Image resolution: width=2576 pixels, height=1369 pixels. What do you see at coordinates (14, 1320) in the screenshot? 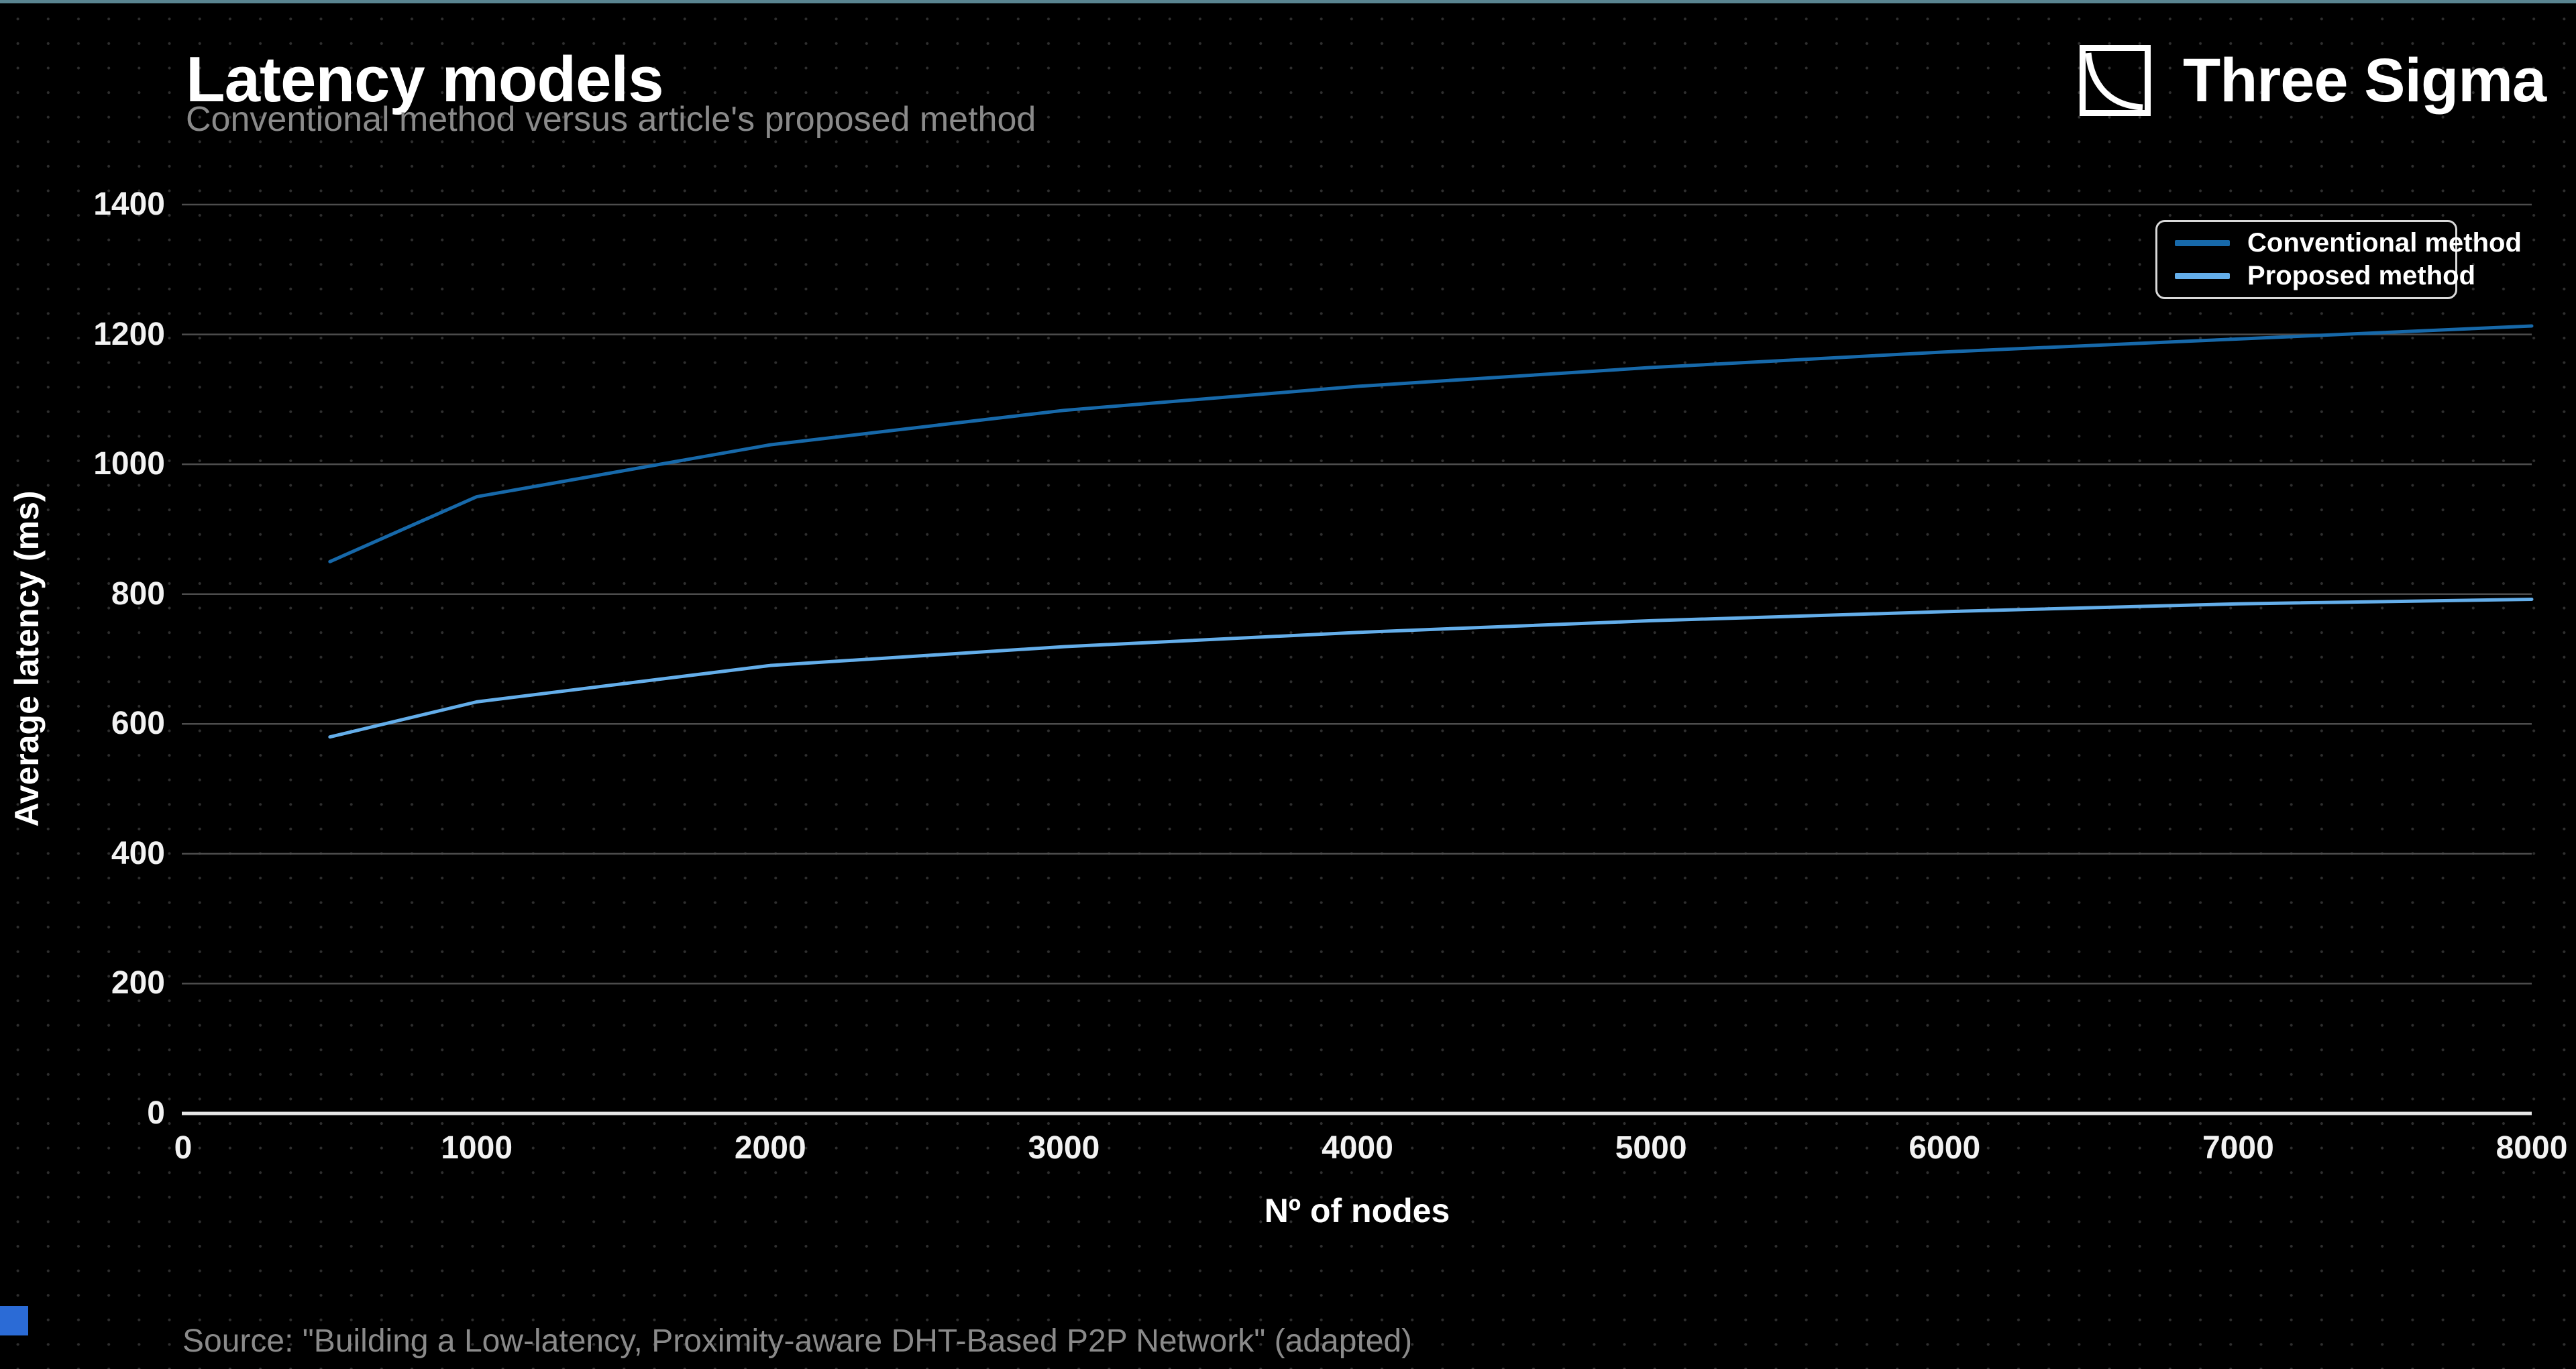
I see `corner-mark` at bounding box center [14, 1320].